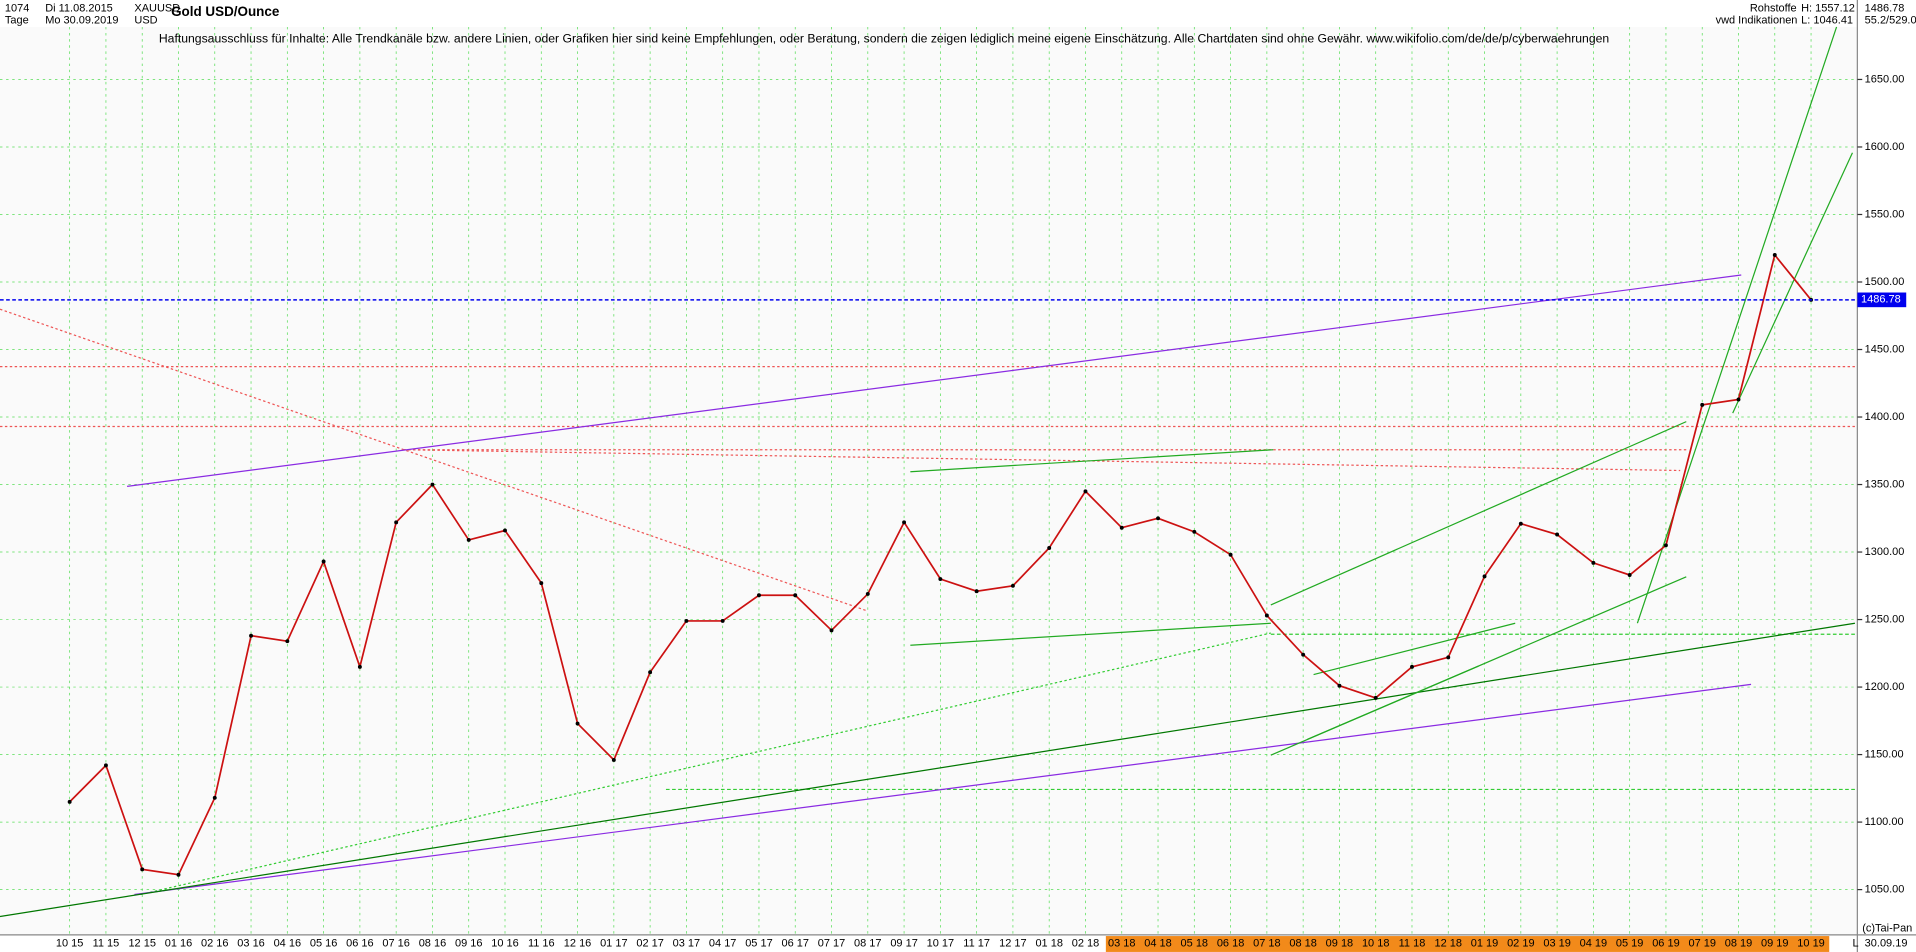 The image size is (1916, 952). Describe the element at coordinates (723, 943) in the screenshot. I see `x-tick-label: 04 17` at that location.